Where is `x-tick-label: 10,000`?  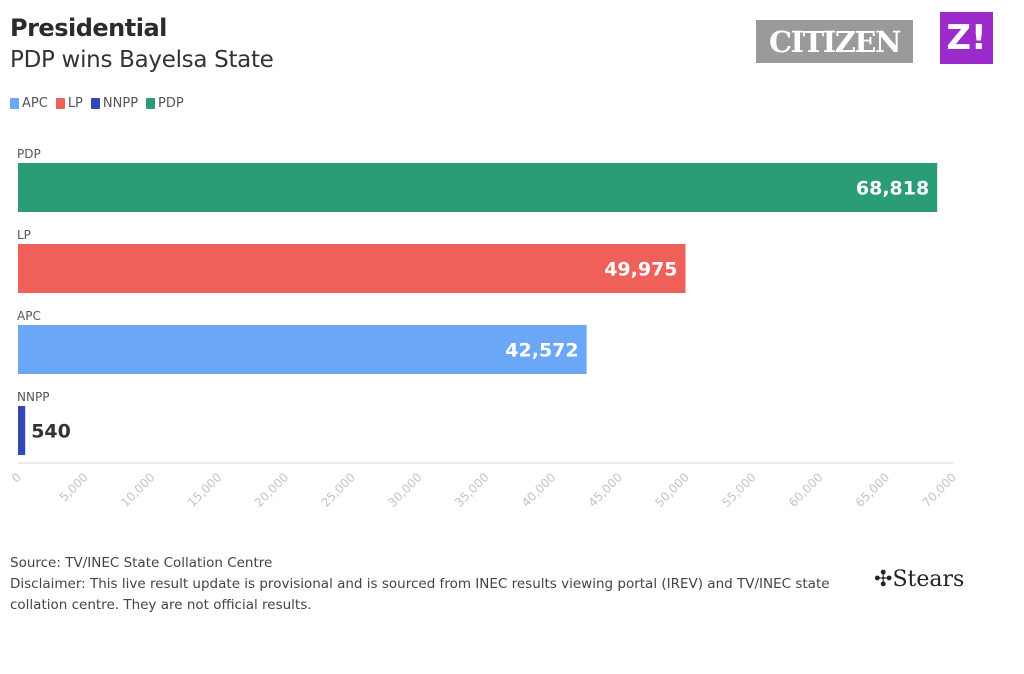 x-tick-label: 10,000 is located at coordinates (138, 490).